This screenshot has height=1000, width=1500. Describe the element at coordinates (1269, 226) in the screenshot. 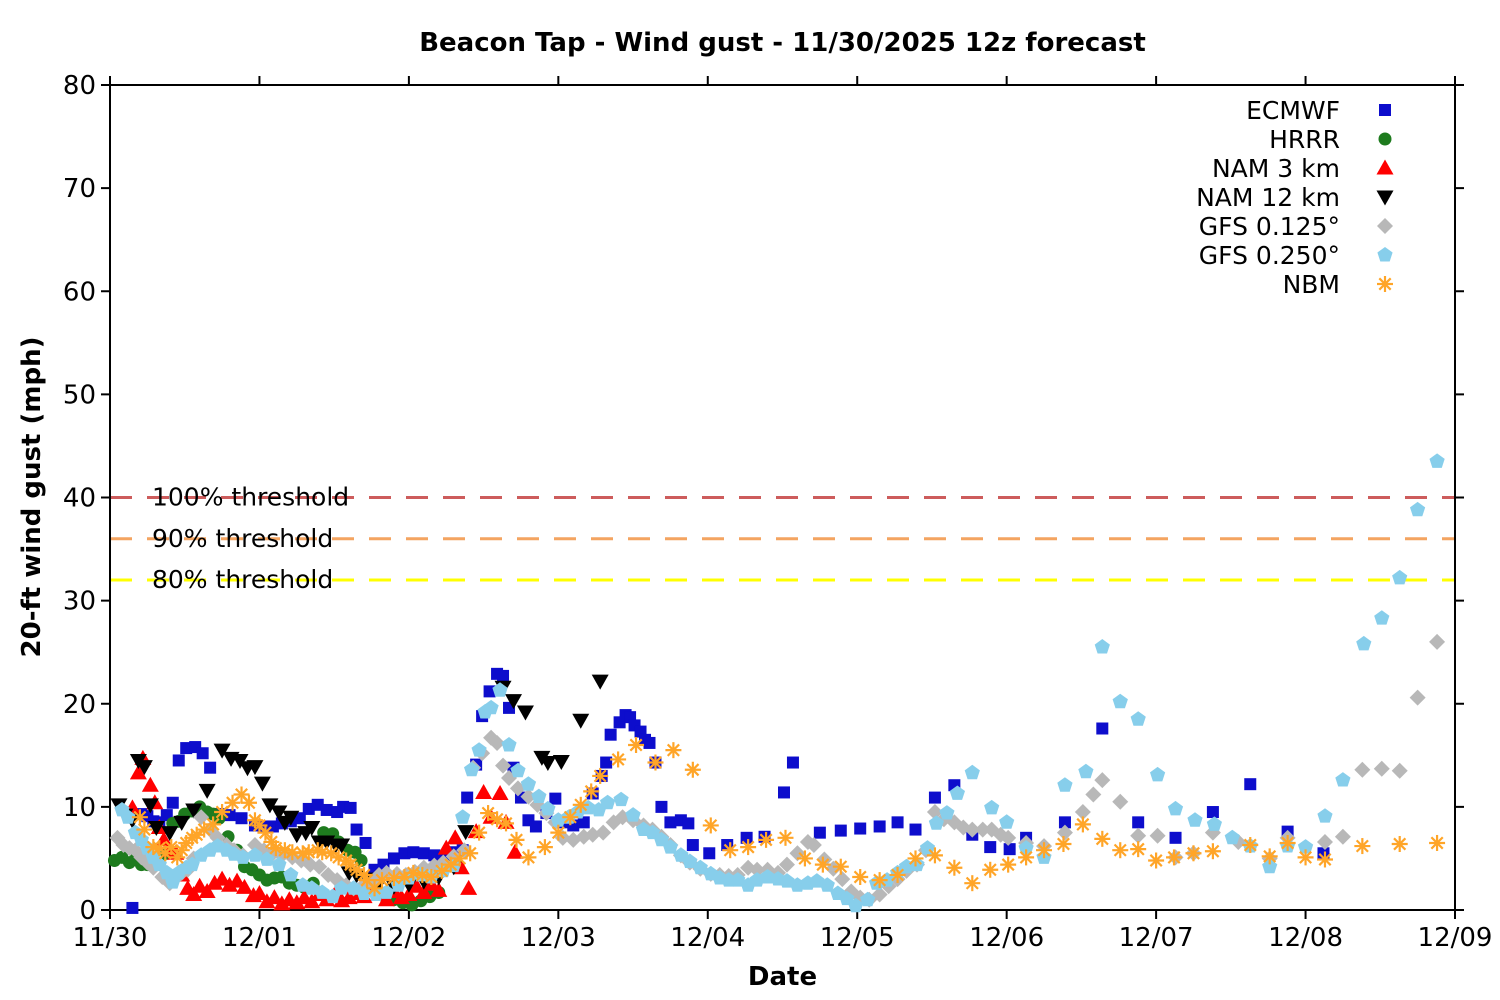

I see `legend-label: GFS 0.125°` at that location.